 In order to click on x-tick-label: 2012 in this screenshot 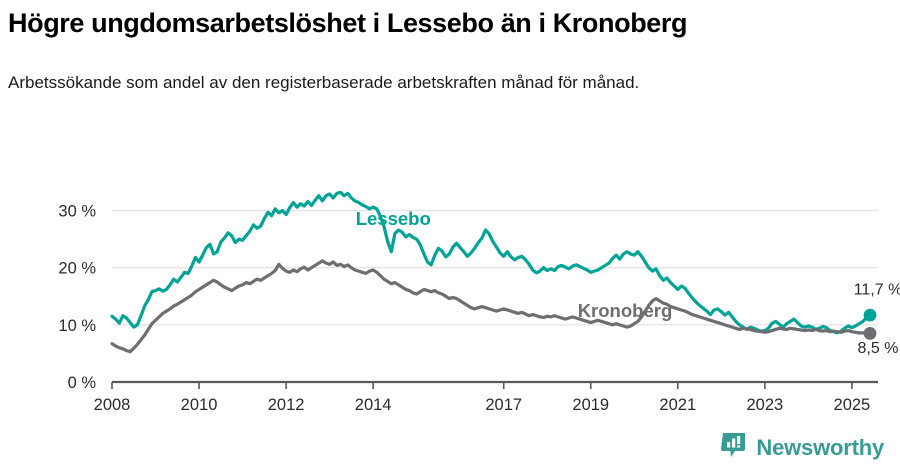, I will do `click(286, 405)`.